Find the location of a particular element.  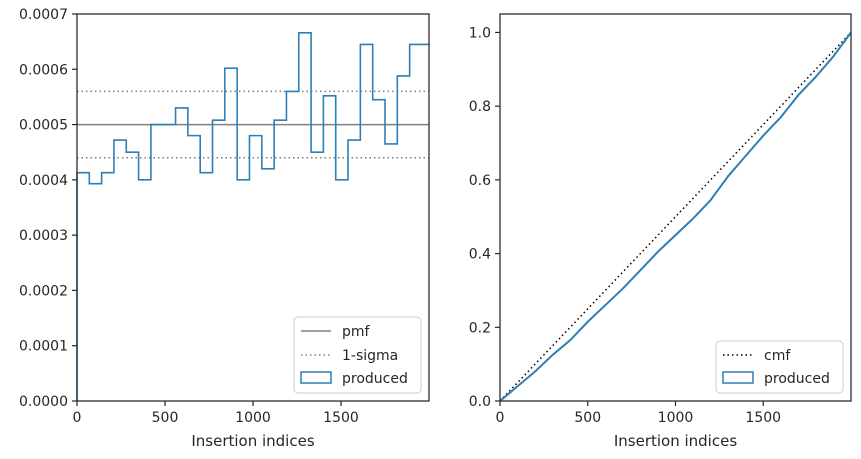

legend-pmf-label: pmf is located at coordinates (356, 332).